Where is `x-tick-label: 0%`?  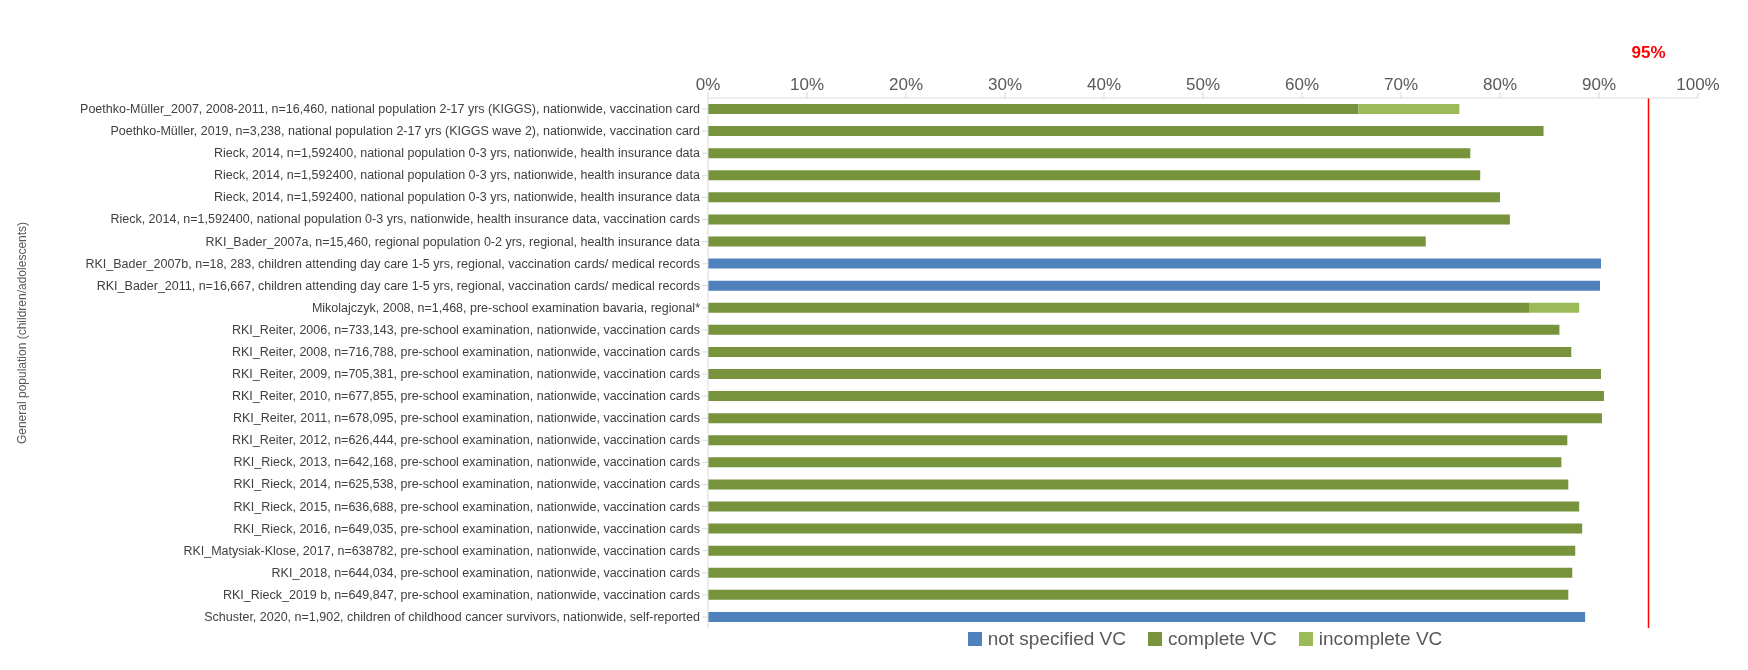 x-tick-label: 0% is located at coordinates (708, 84).